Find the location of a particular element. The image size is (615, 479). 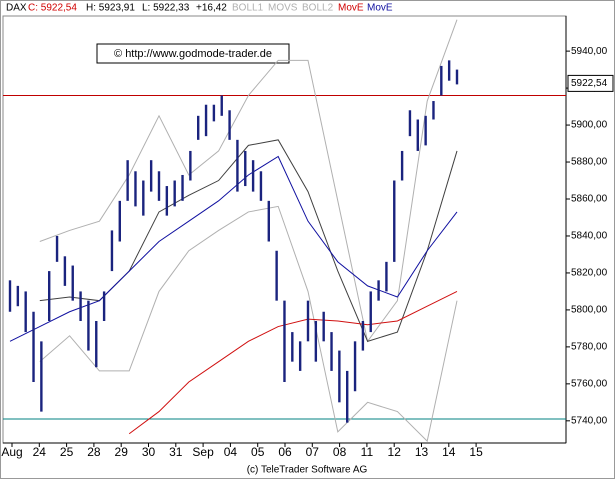

y-tick-label: 5800,00 is located at coordinates (589, 310).